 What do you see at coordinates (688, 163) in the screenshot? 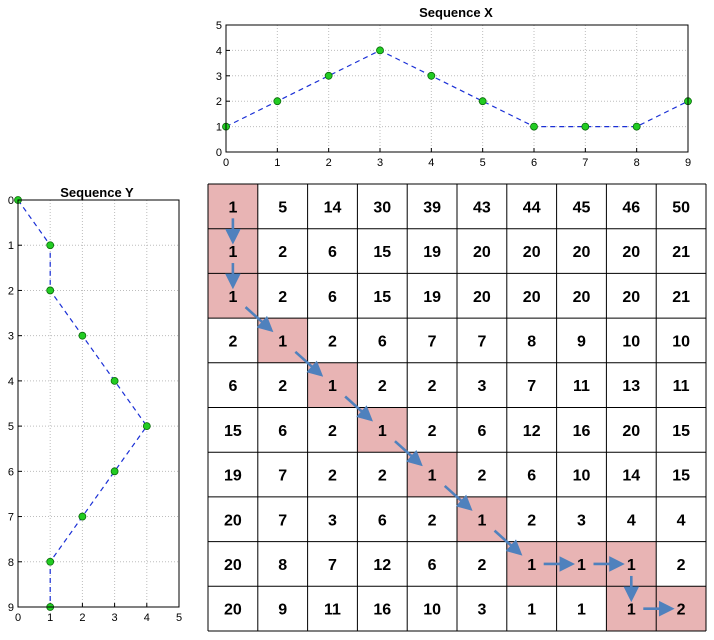
I see `x-tick-label: 9` at bounding box center [688, 163].